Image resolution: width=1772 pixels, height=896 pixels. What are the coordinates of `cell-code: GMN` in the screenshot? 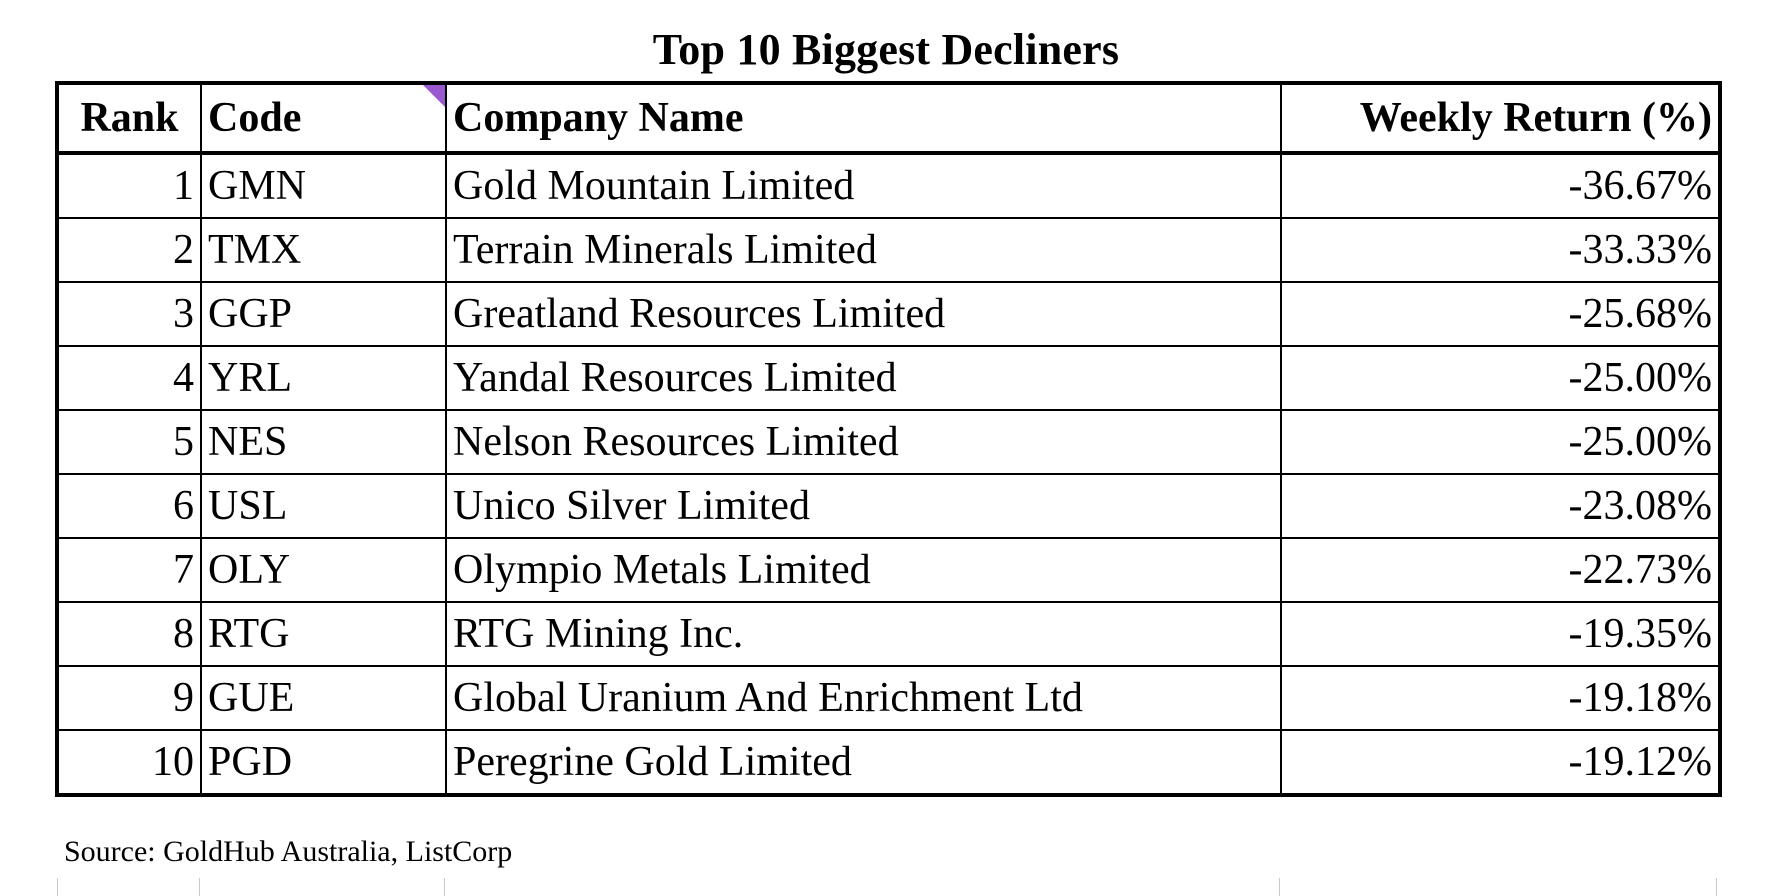 It's located at (323, 185).